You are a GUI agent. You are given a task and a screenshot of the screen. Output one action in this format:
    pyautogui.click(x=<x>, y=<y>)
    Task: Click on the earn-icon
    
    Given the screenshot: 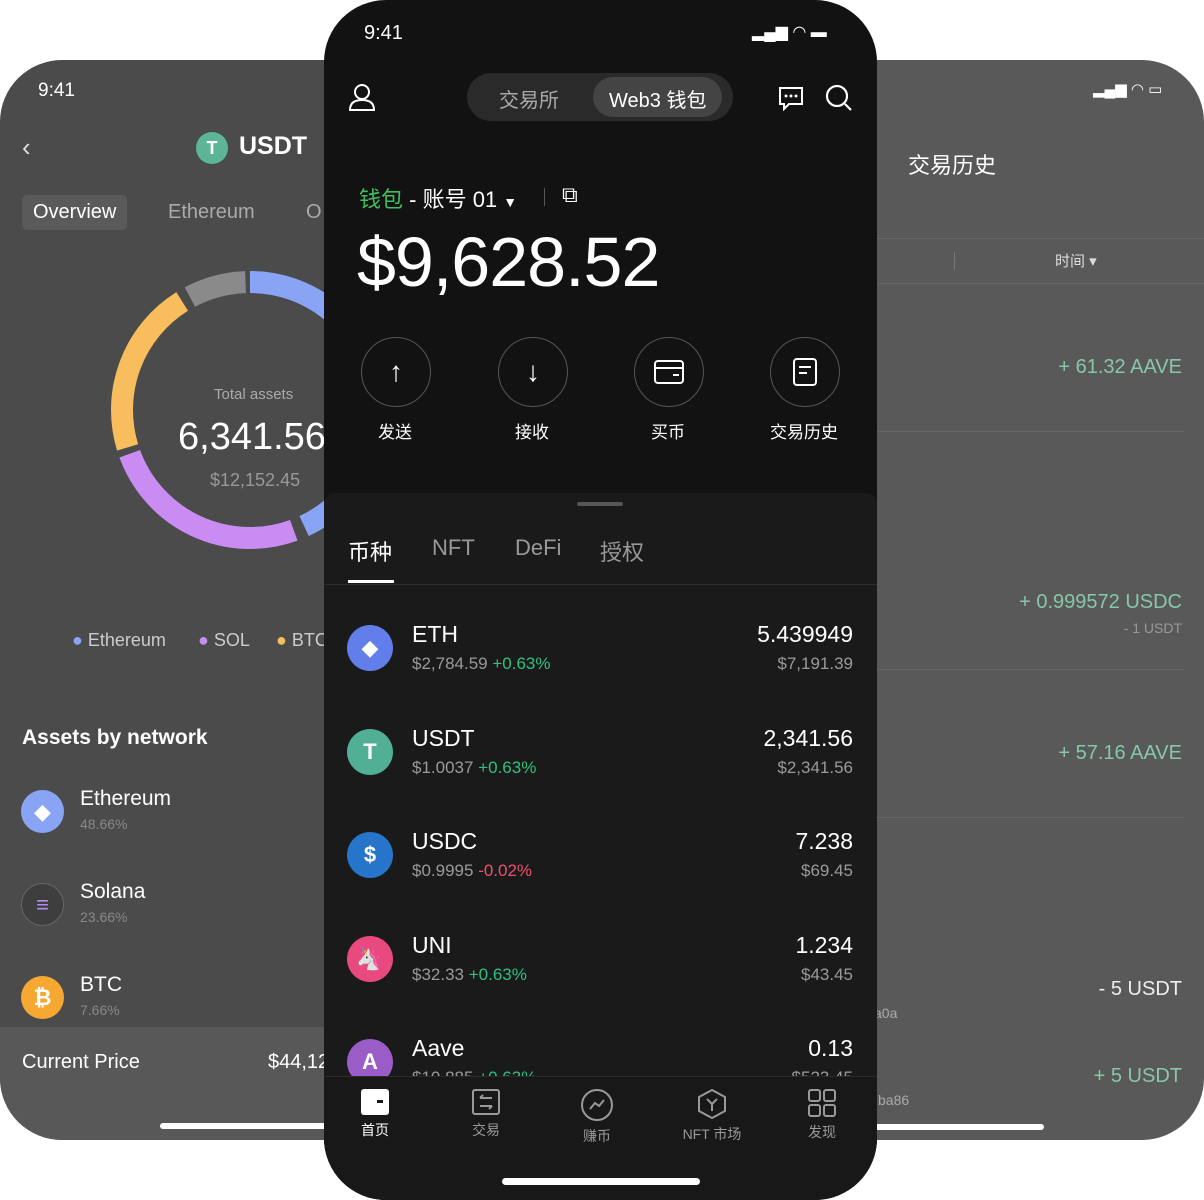 What is the action you would take?
    pyautogui.click(x=597, y=1105)
    